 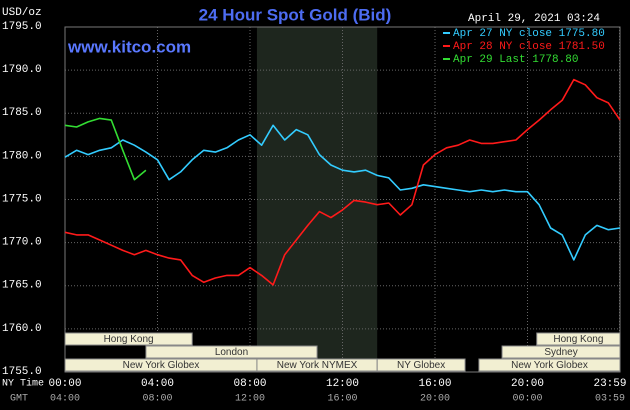 I want to click on y-tick-label: 1795.0, so click(x=22, y=27).